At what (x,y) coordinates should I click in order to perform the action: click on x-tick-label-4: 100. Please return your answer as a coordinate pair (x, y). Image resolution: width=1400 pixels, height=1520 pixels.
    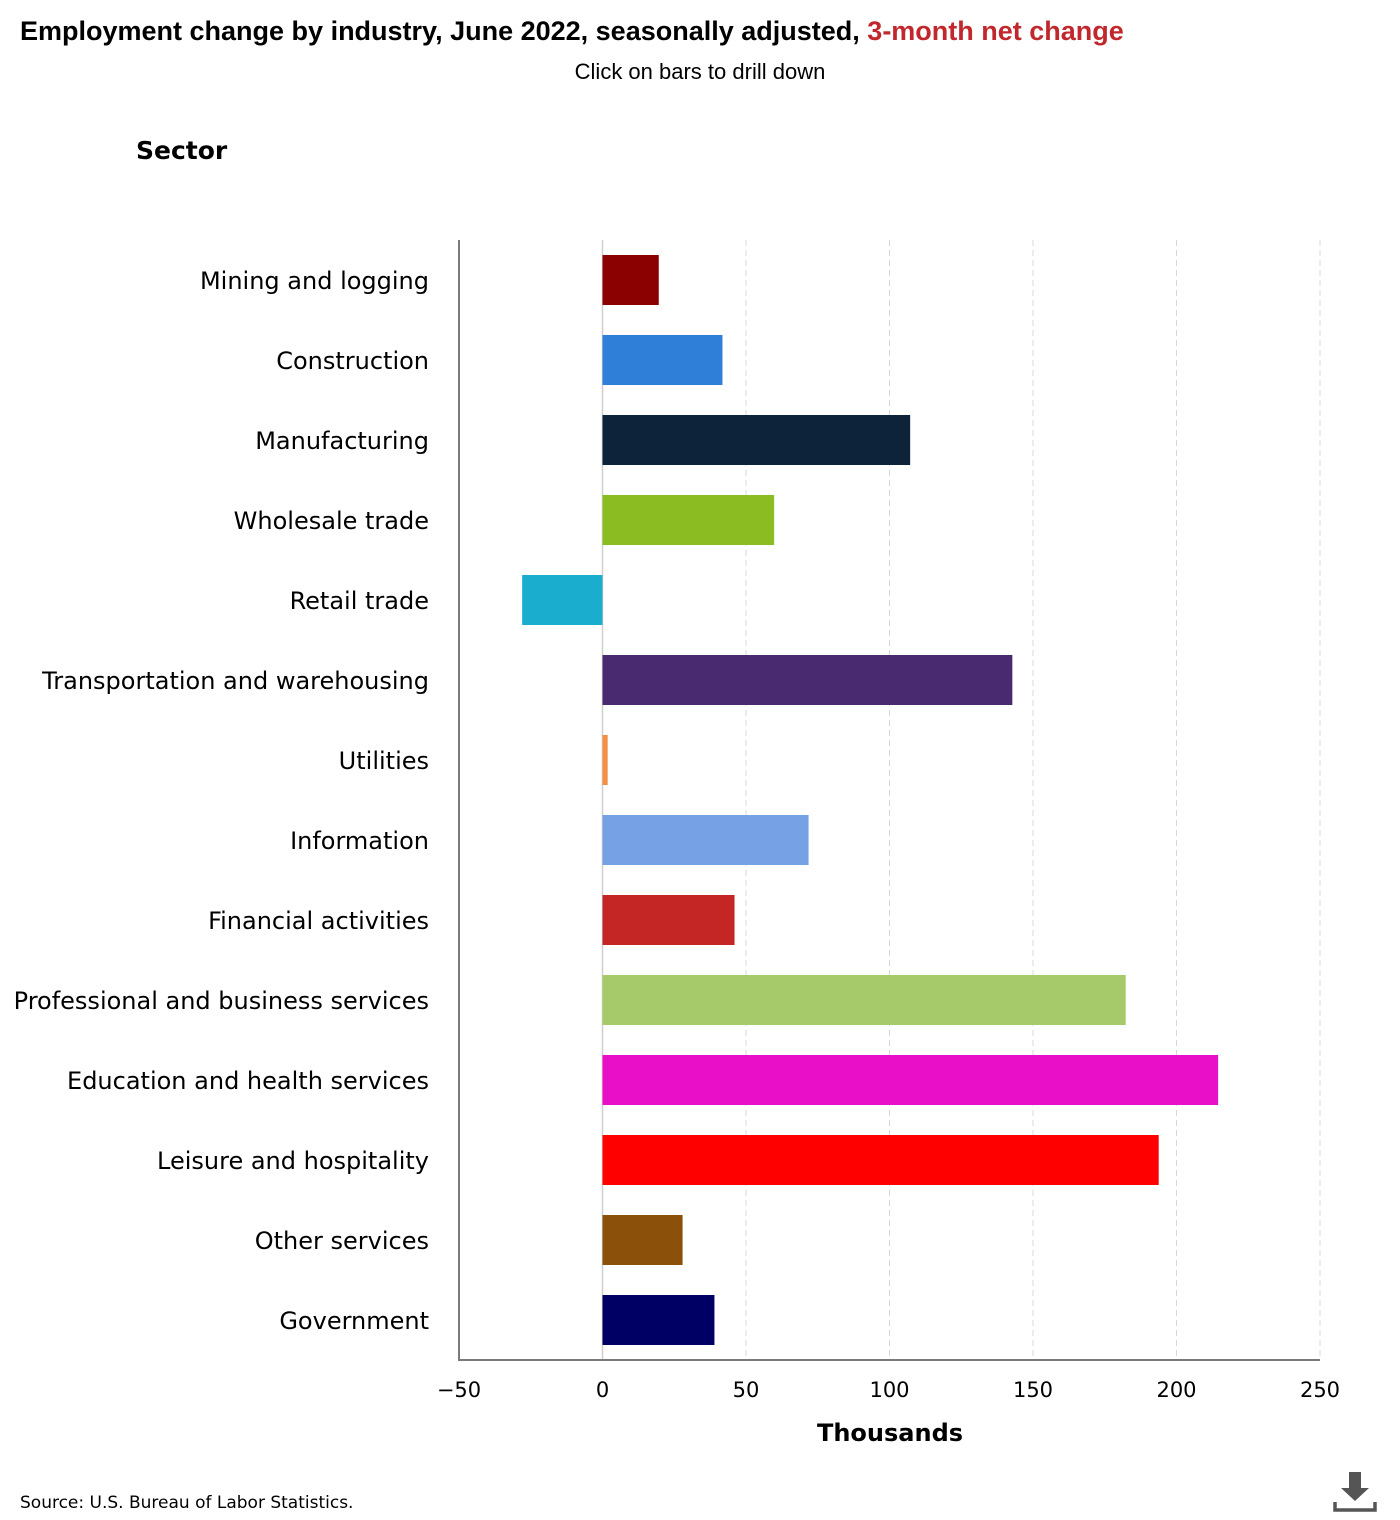
    Looking at the image, I should click on (889, 1390).